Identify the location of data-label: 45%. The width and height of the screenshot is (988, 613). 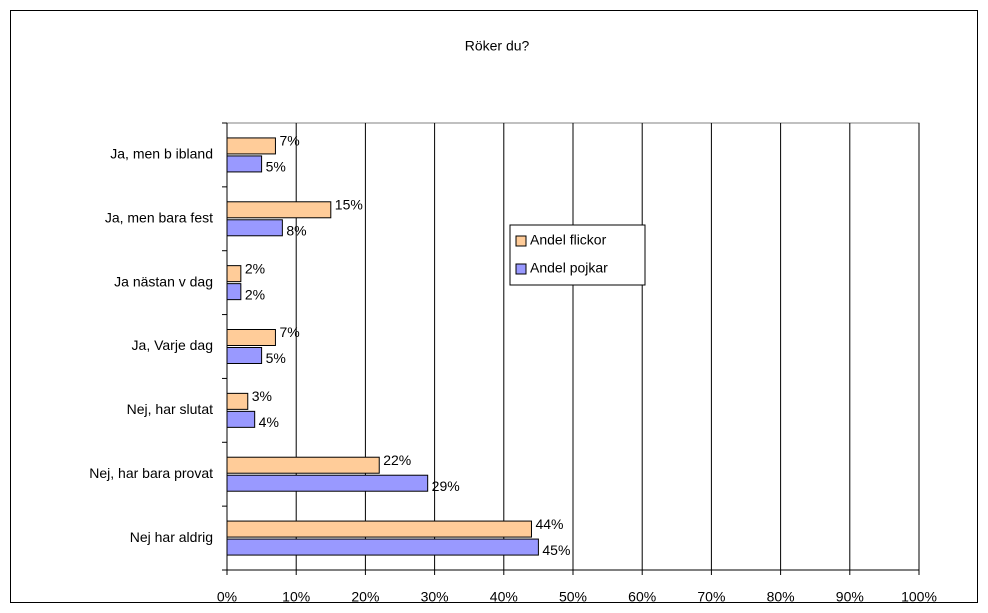
(556, 550).